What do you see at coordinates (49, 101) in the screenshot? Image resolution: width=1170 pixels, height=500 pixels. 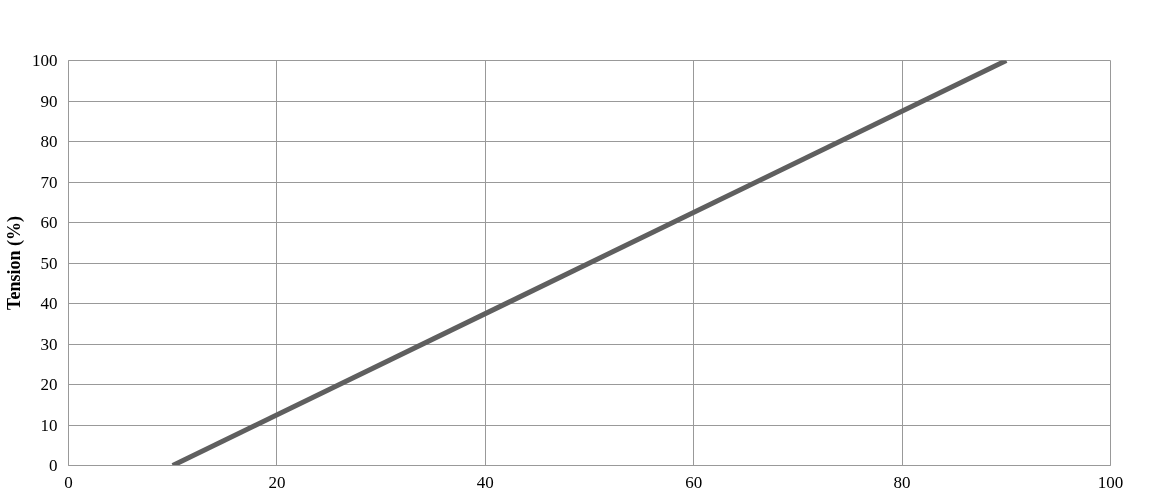 I see `y-tick-label: 90` at bounding box center [49, 101].